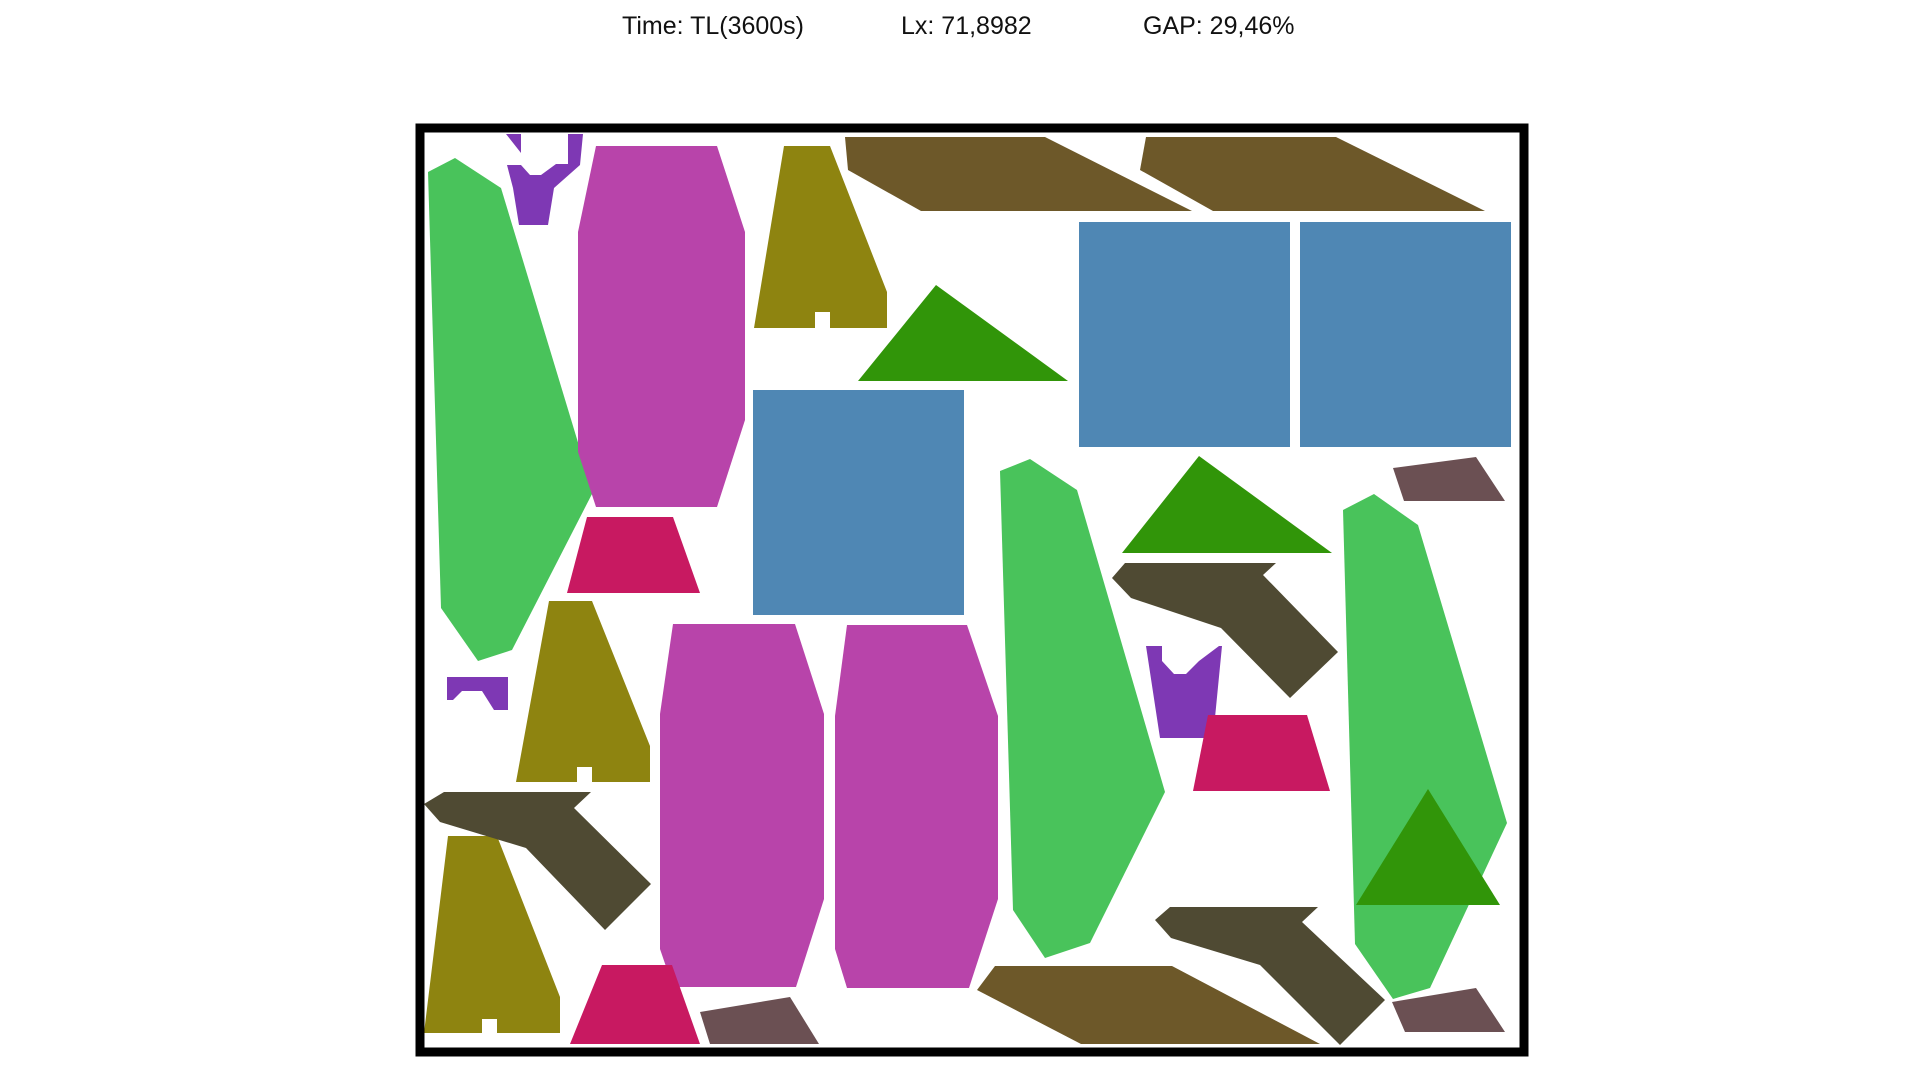  What do you see at coordinates (1219, 26) in the screenshot?
I see `gap-label: GAP: 29,46%` at bounding box center [1219, 26].